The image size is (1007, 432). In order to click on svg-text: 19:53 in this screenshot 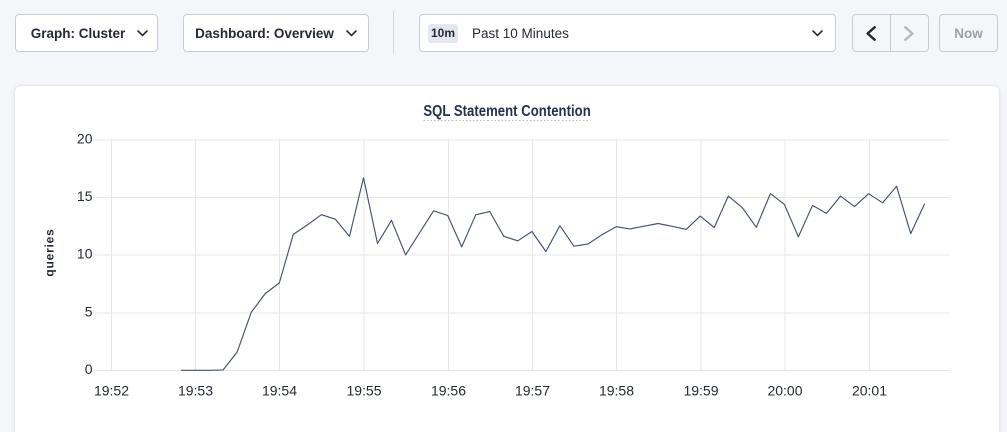, I will do `click(195, 391)`.